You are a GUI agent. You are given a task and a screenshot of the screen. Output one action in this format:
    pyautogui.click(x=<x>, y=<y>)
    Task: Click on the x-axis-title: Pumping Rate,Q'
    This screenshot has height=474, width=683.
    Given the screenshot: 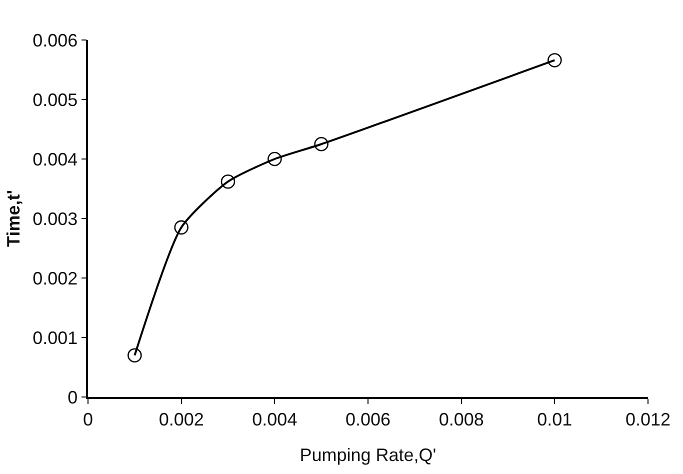 What is the action you would take?
    pyautogui.click(x=368, y=454)
    